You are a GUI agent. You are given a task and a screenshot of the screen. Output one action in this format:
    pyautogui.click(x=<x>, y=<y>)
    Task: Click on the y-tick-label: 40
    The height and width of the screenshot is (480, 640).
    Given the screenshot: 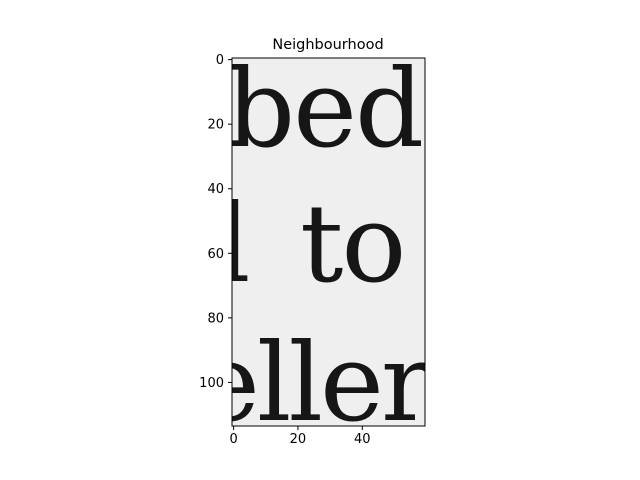 What is the action you would take?
    pyautogui.click(x=215, y=189)
    